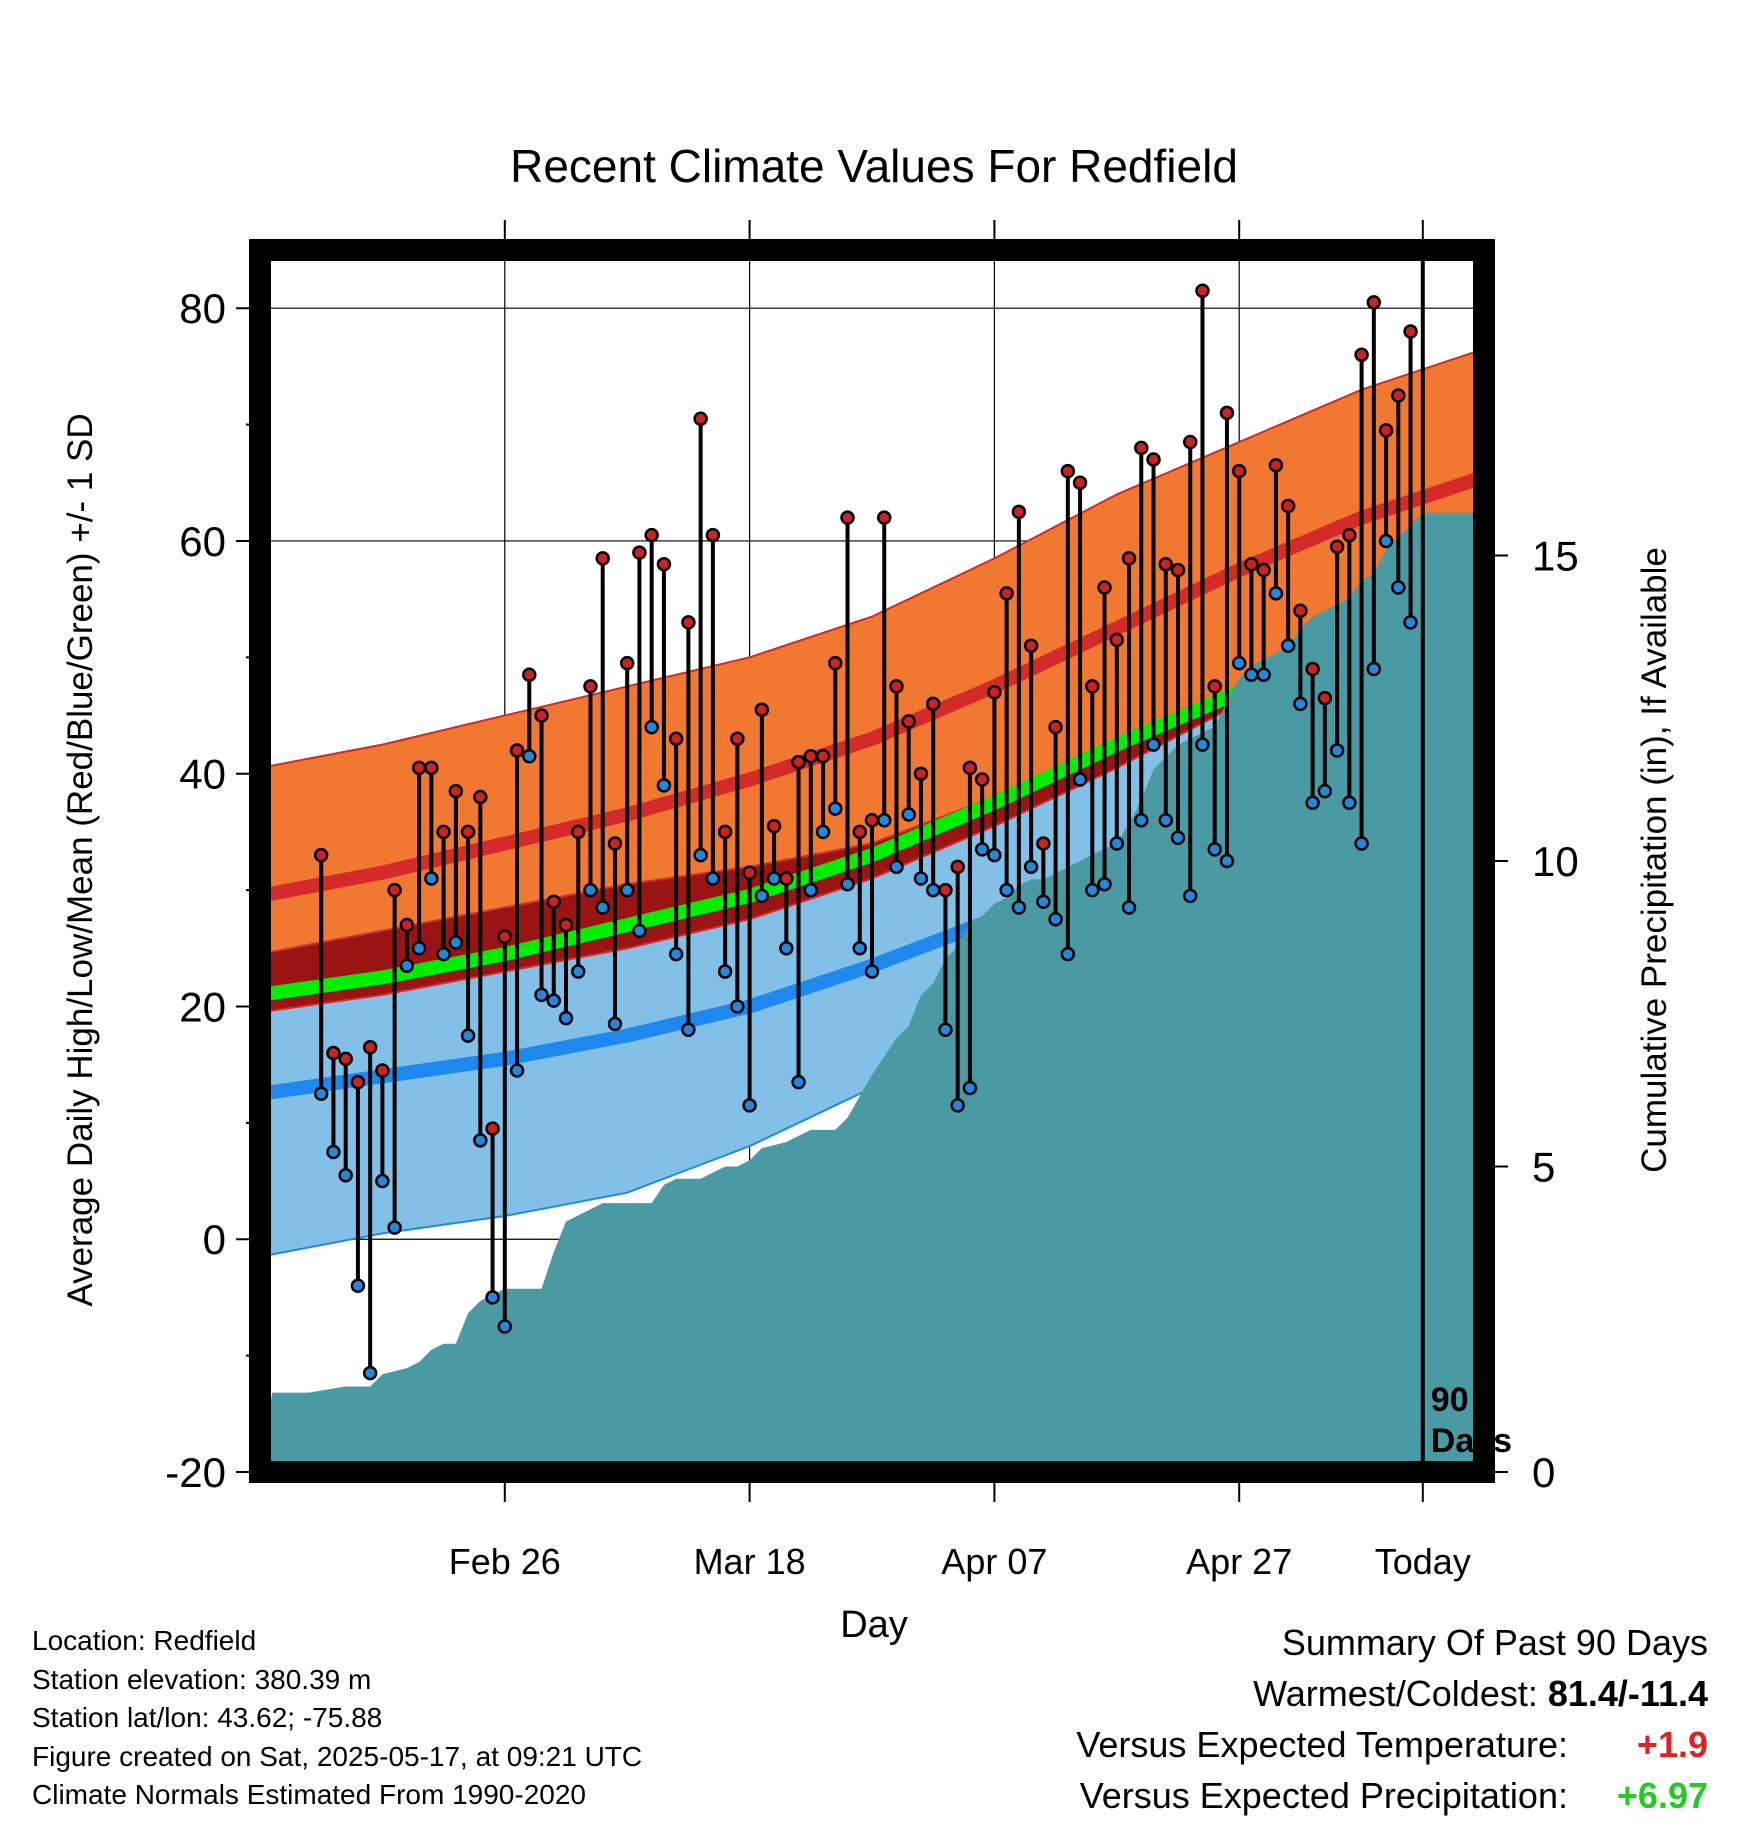  I want to click on temp-label: Versus Expected Temperature:, so click(1322, 1744).